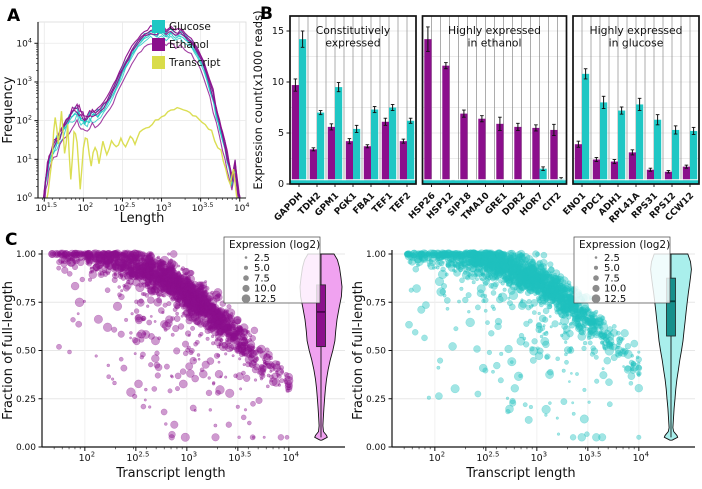  Describe the element at coordinates (614, 172) in the screenshot. I see `bar-ADH1-ethanol` at that location.